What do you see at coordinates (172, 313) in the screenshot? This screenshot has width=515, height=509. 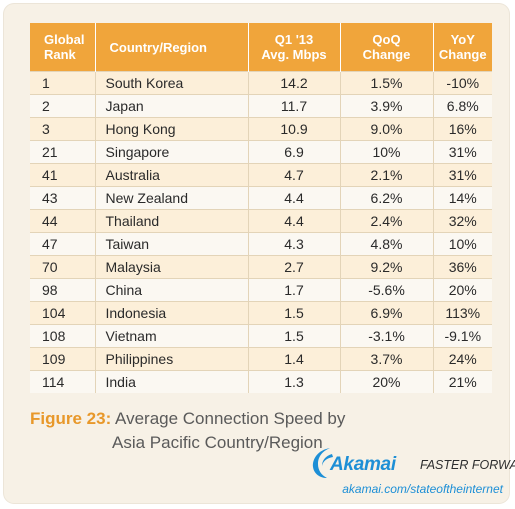 I see `cell-country: Indonesia` at bounding box center [172, 313].